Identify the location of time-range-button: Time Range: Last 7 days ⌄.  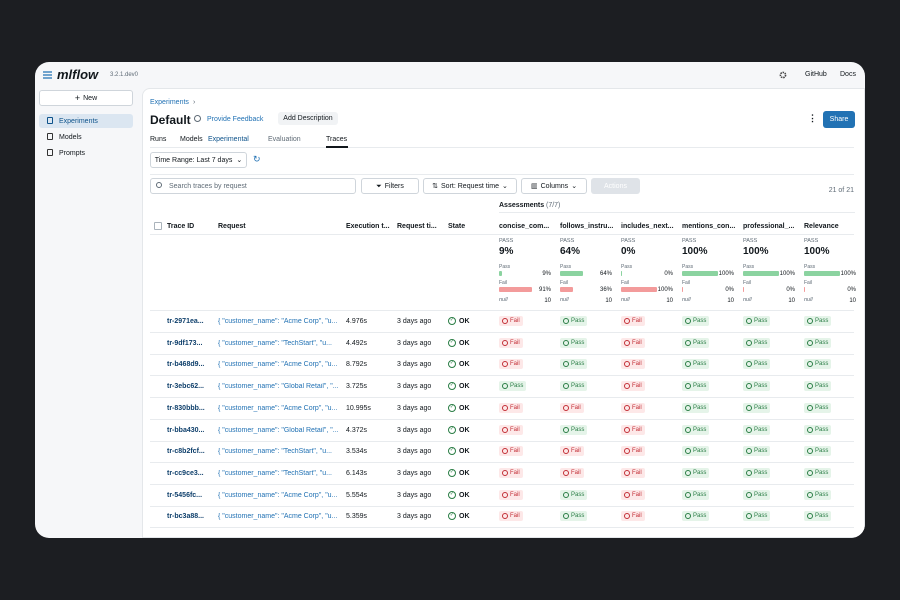
(198, 160).